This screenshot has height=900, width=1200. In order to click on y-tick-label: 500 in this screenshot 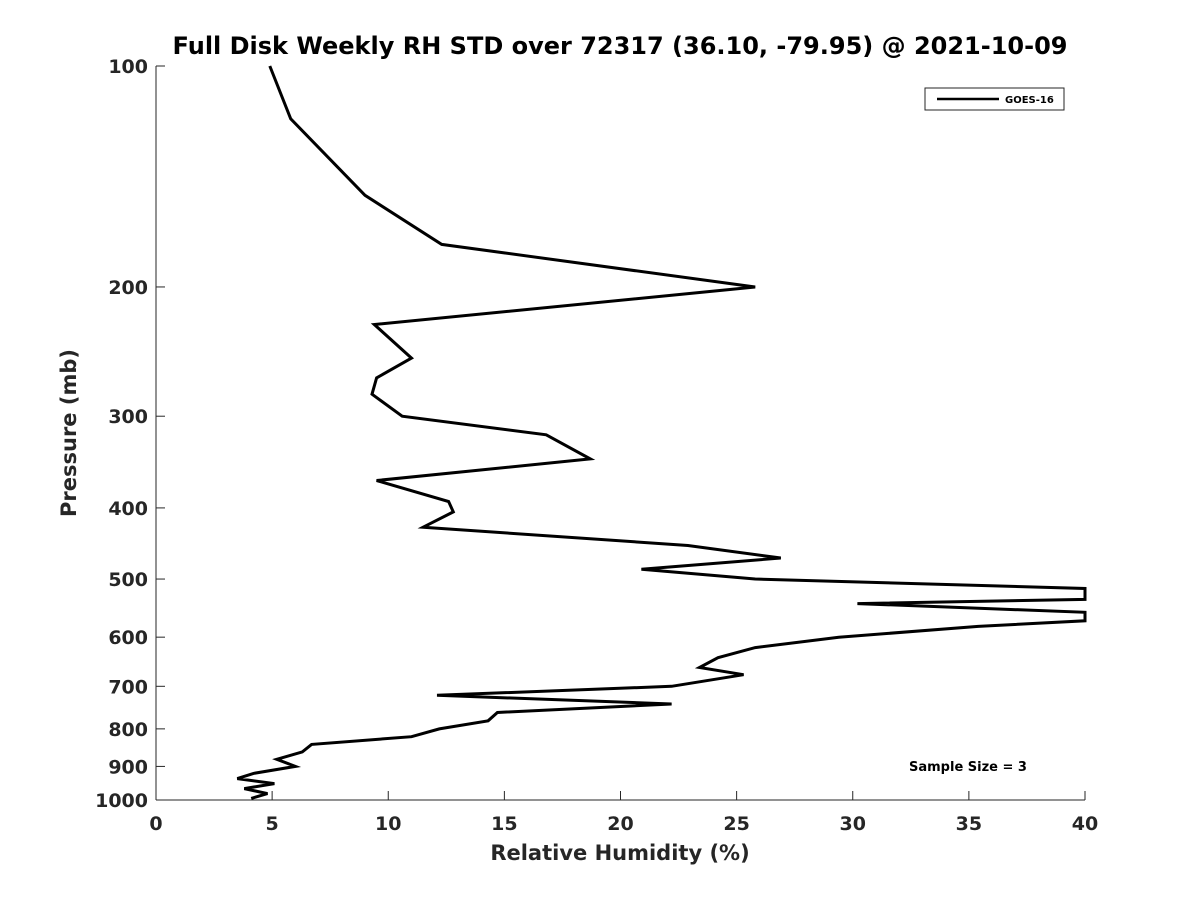, I will do `click(128, 580)`.